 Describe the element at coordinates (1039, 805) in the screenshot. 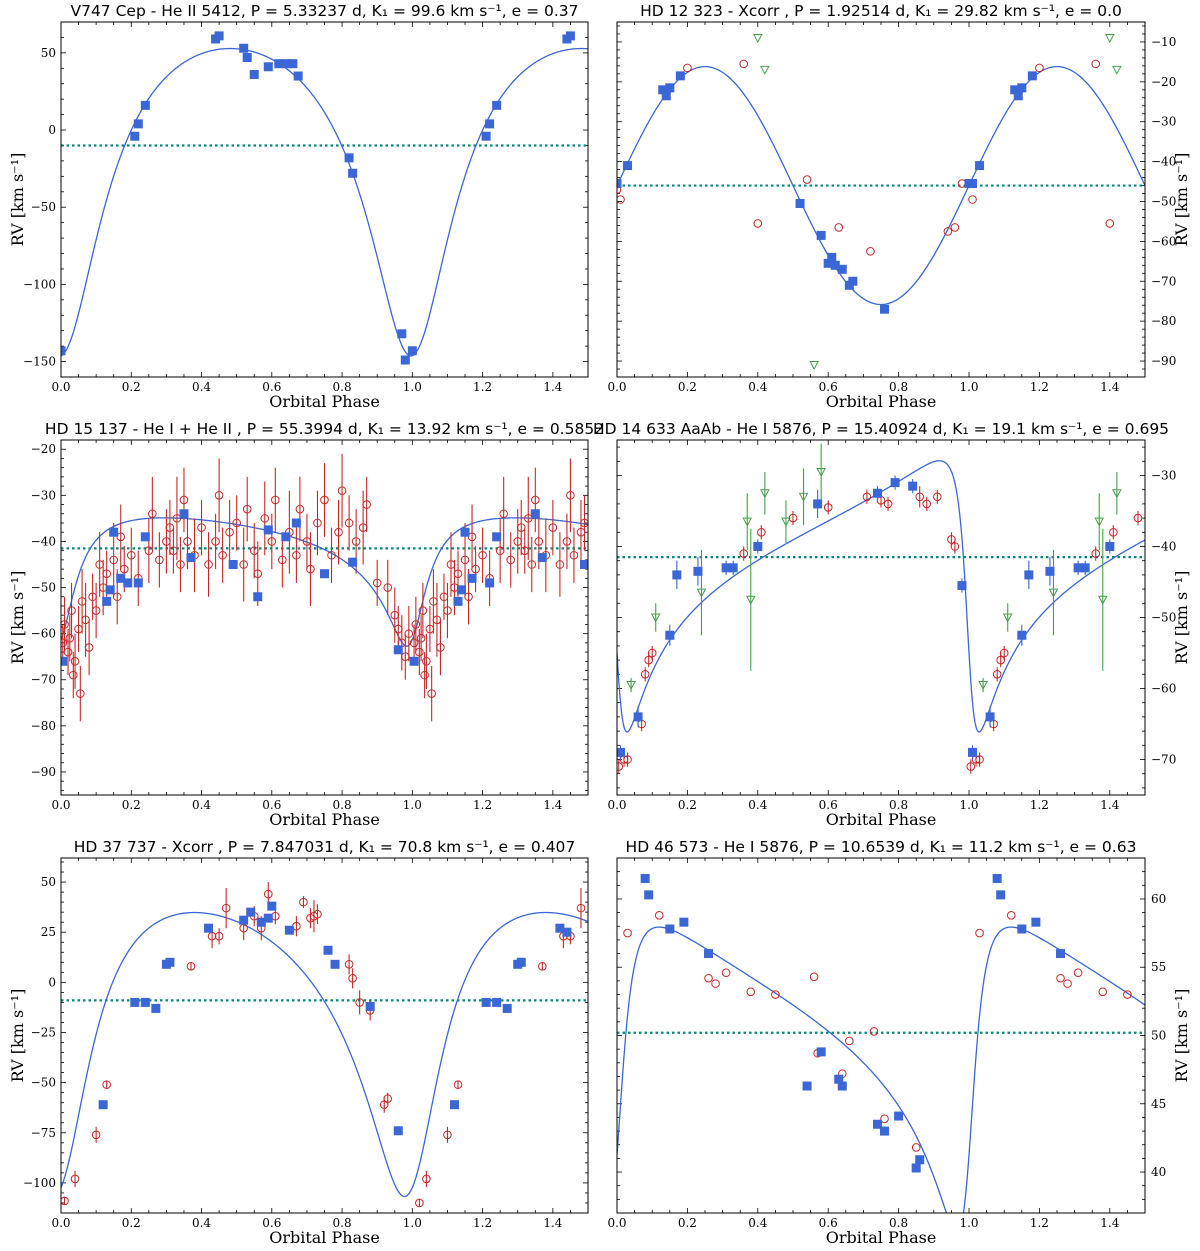

I see `x-tick-label: 1.2` at that location.